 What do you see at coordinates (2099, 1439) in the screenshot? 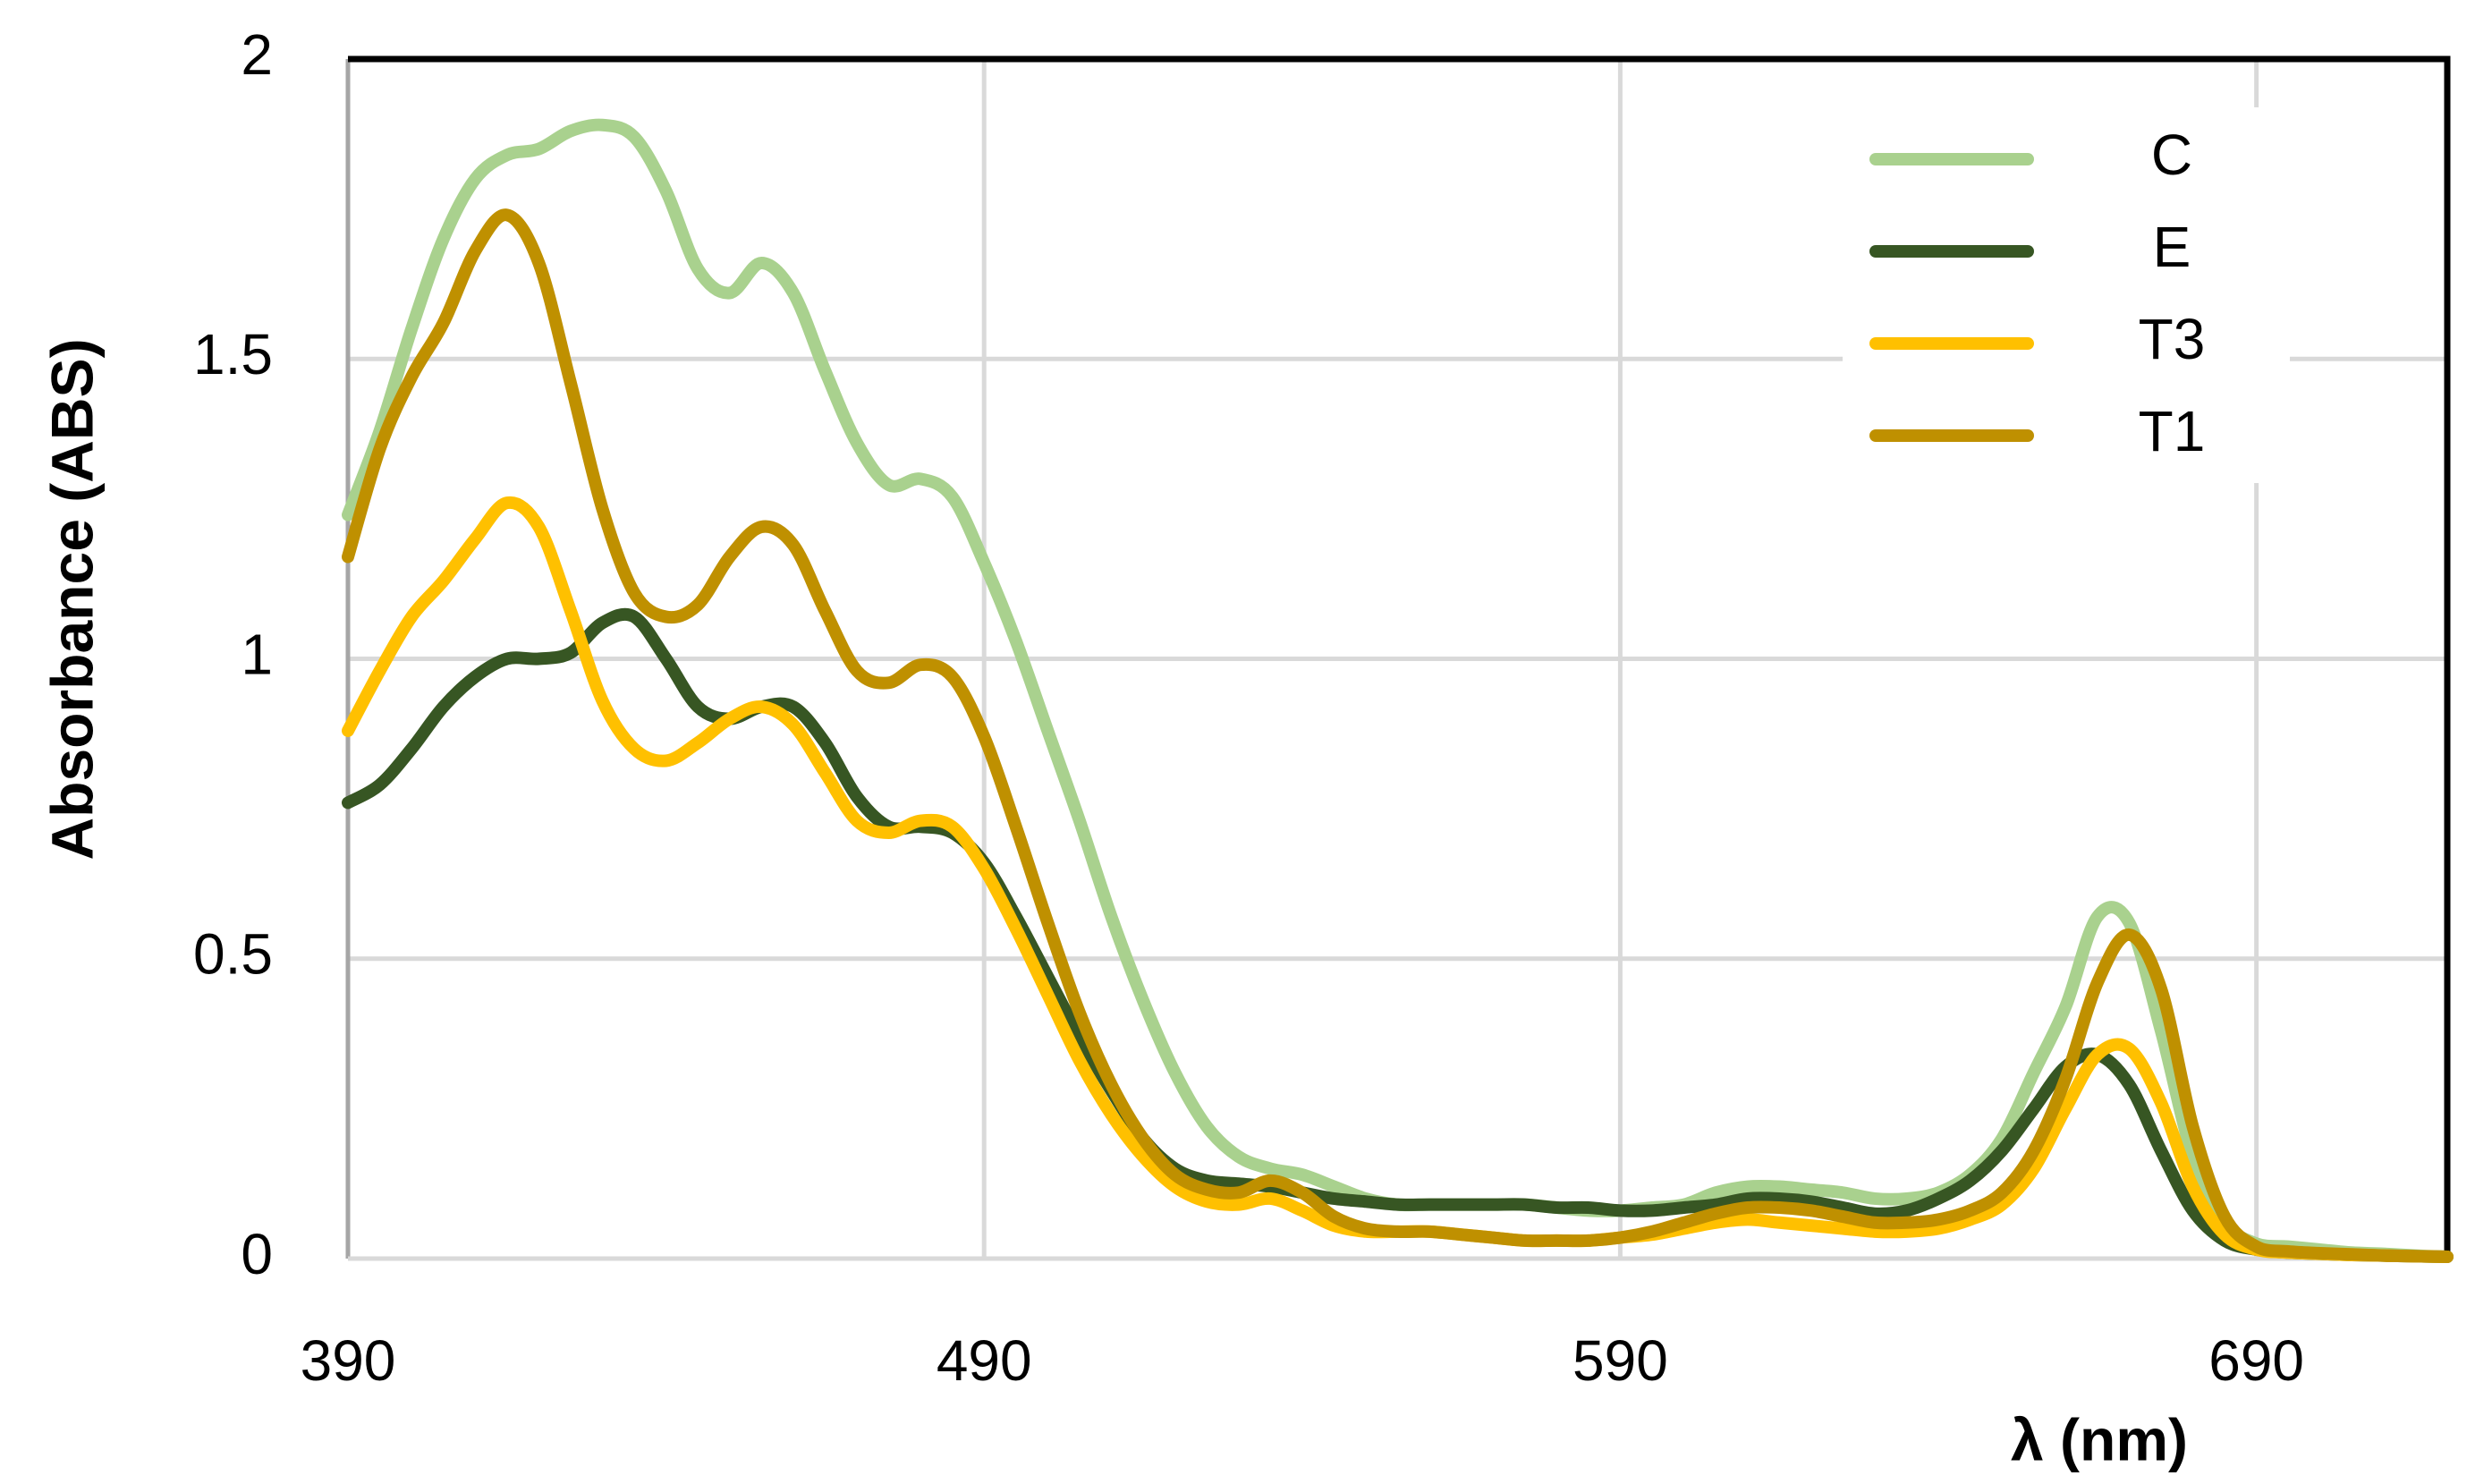
I see `x-axis-title: λ (nm)` at bounding box center [2099, 1439].